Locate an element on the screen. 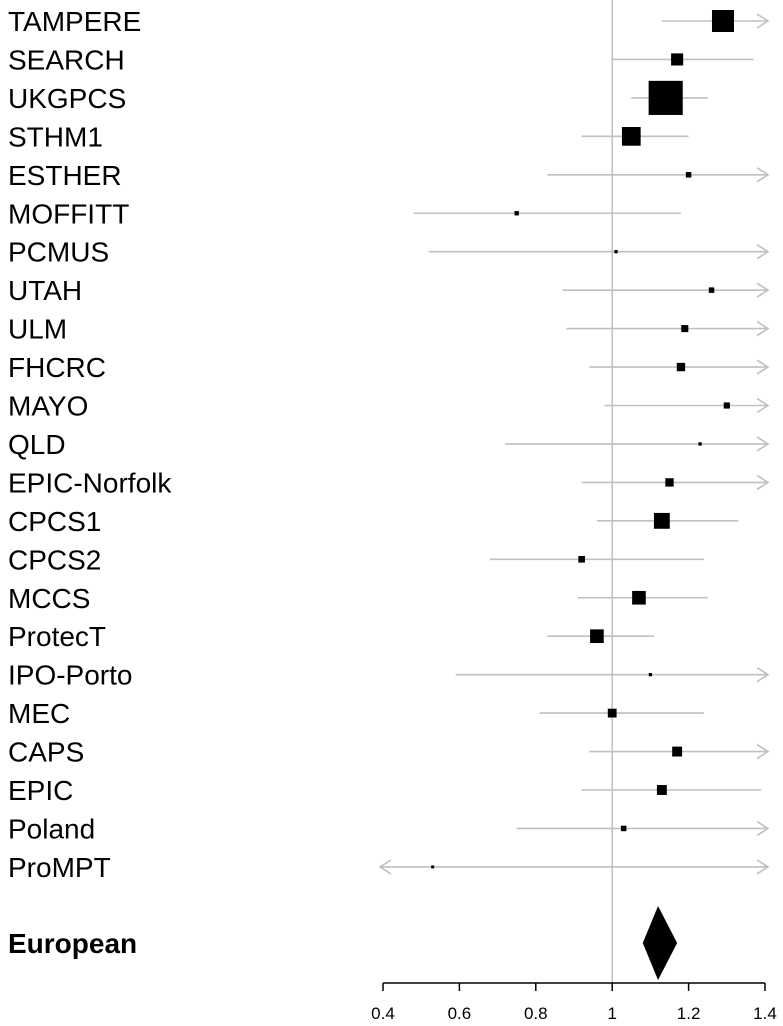 The width and height of the screenshot is (783, 1026). study-row: QLD is located at coordinates (389, 444).